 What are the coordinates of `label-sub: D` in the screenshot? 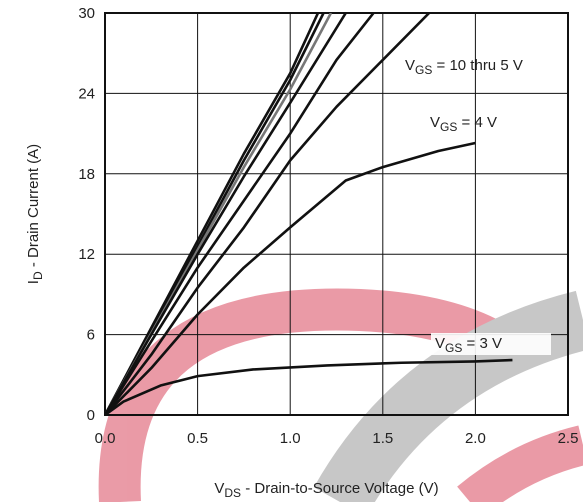 It's located at (38, 275).